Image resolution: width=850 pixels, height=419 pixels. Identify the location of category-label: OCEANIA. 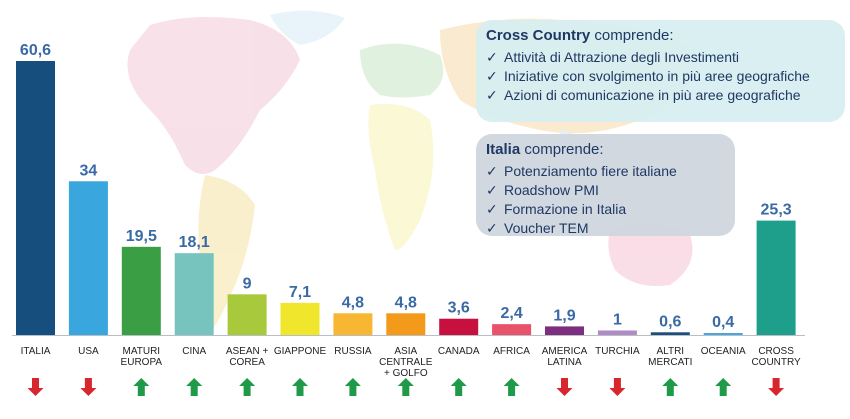
(723, 351).